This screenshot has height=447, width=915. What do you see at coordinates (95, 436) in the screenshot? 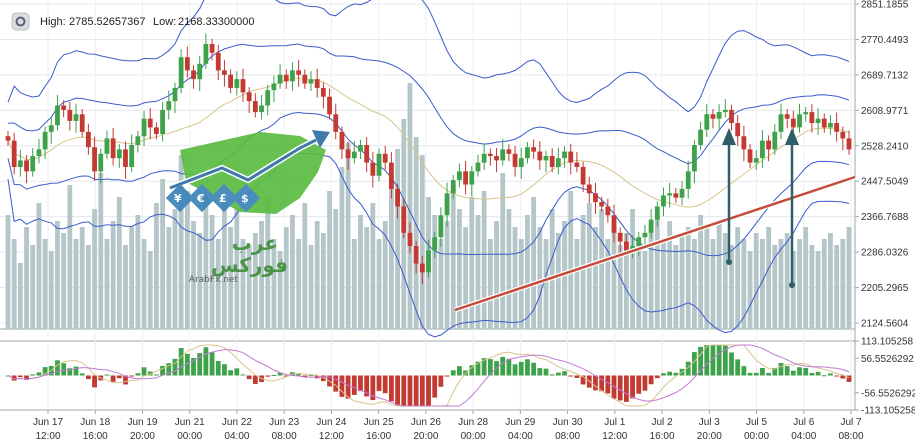
I see `time-tick-time: 16:00` at bounding box center [95, 436].